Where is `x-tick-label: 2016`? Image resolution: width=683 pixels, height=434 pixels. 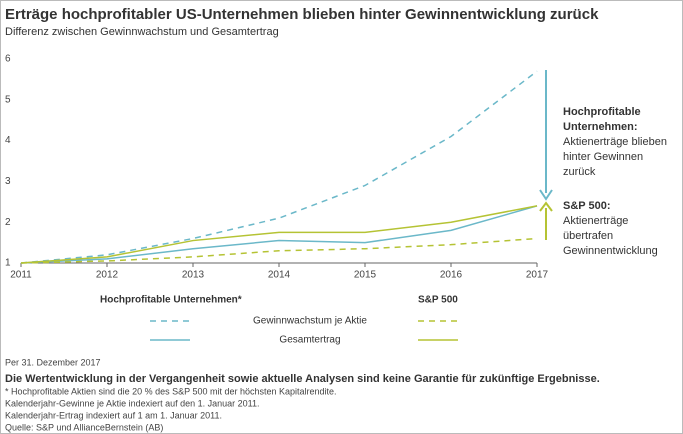 x-tick-label: 2016 is located at coordinates (451, 275).